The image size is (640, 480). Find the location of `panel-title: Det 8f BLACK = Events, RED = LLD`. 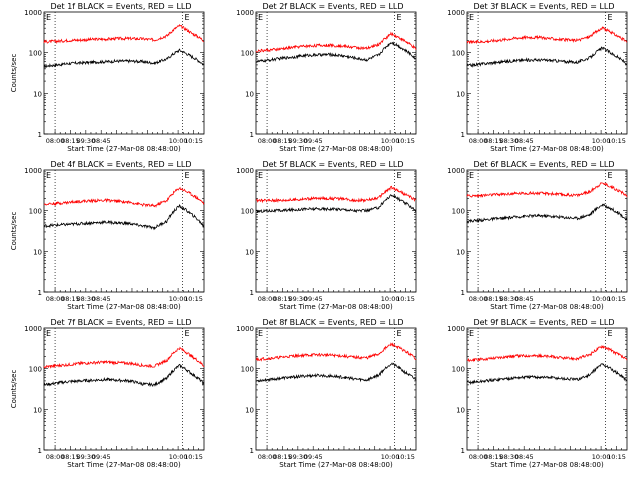

panel-title: Det 8f BLACK = Events, RED = LLD is located at coordinates (332, 322).